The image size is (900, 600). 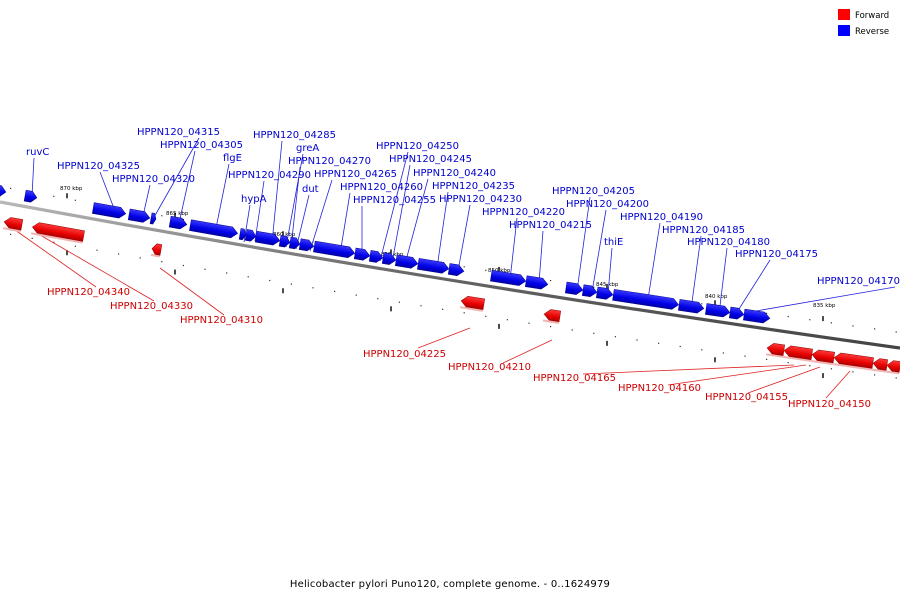 What do you see at coordinates (294, 135) in the screenshot?
I see `gene-label-reverse: HPPN120_04285` at bounding box center [294, 135].